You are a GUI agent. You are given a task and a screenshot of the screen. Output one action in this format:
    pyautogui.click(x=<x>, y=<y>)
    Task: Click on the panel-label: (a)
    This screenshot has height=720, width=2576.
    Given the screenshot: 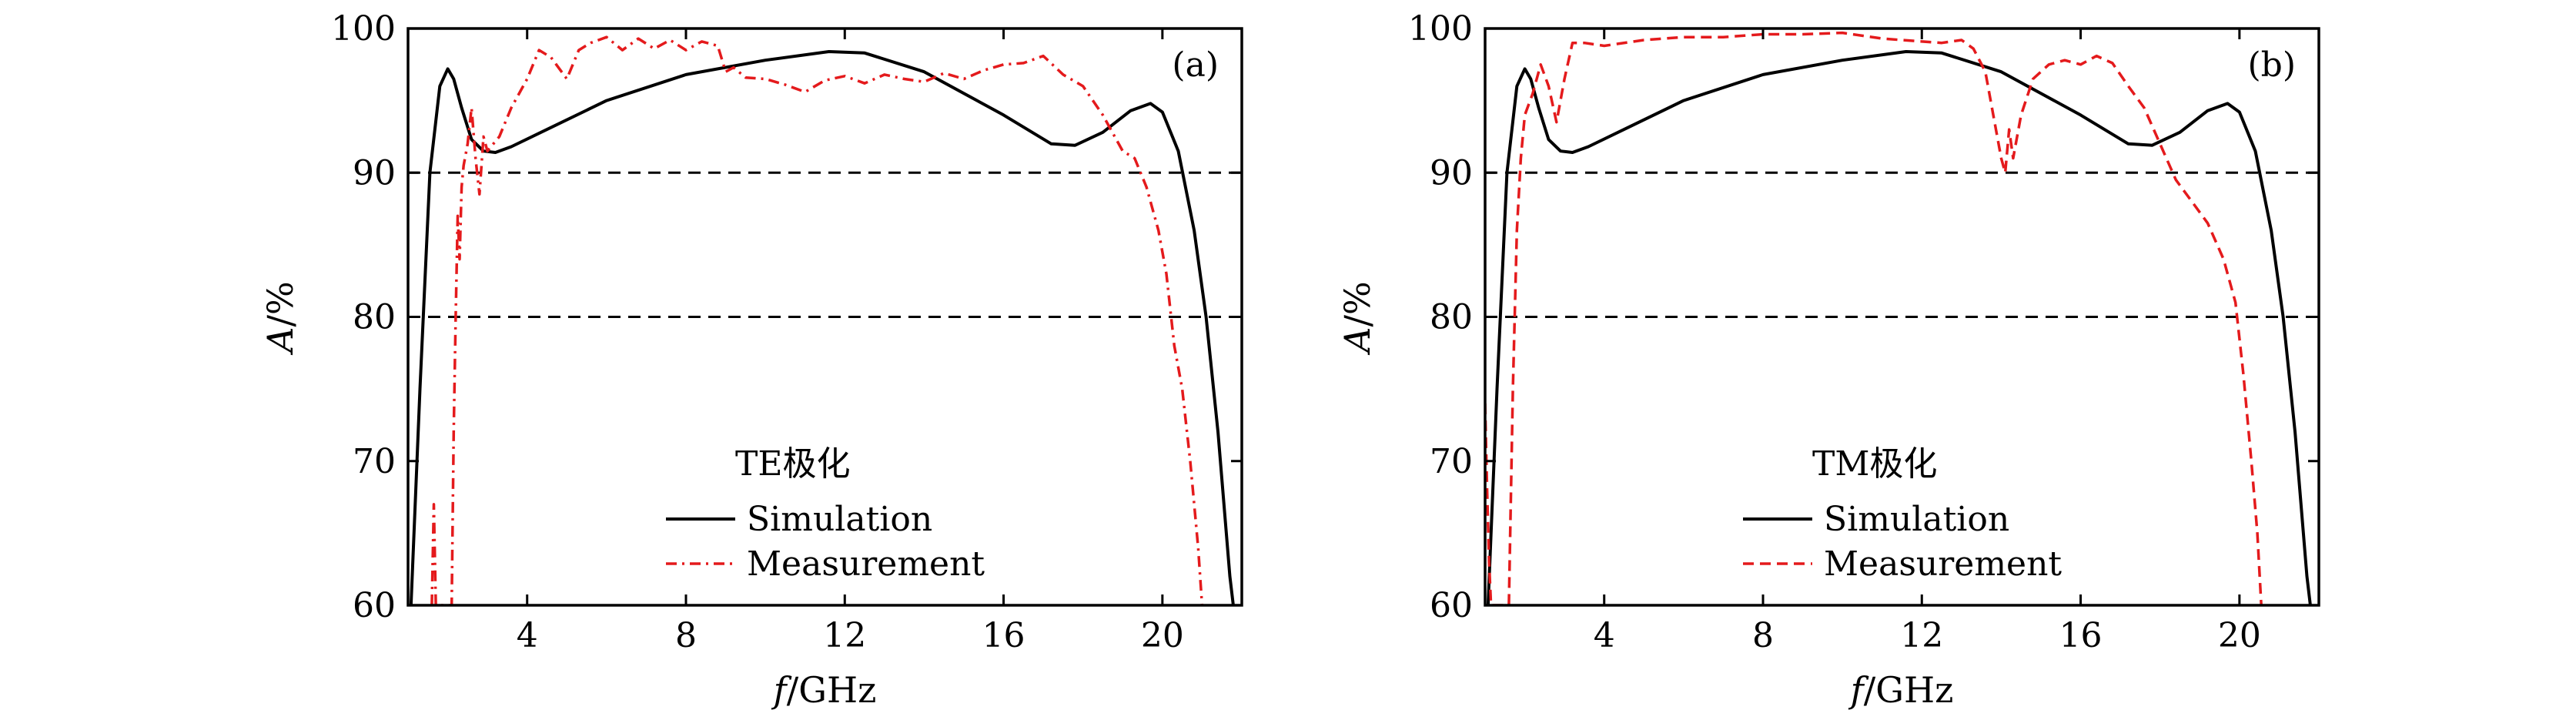 What is the action you would take?
    pyautogui.click(x=1195, y=65)
    